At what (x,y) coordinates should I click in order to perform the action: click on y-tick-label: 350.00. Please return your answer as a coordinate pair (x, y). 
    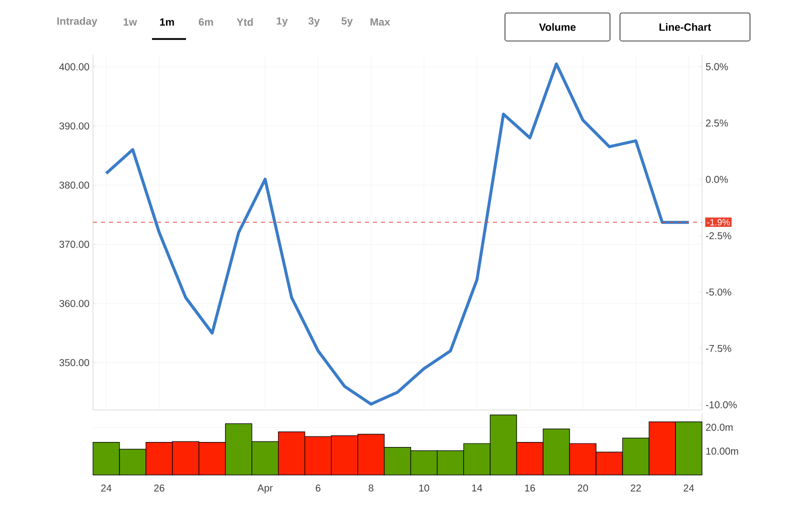
    Looking at the image, I should click on (74, 362).